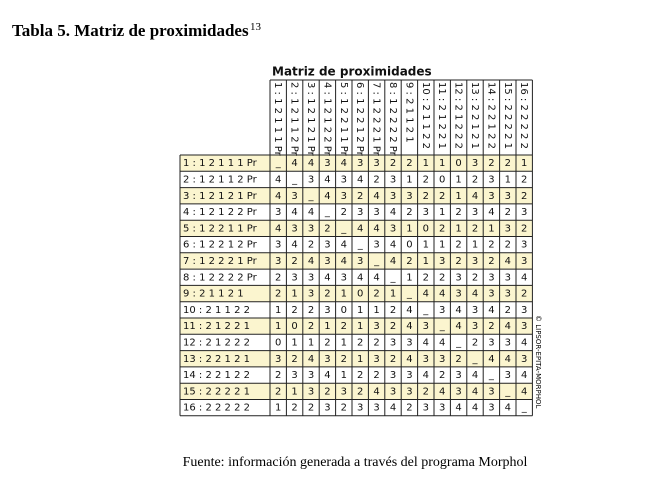 This screenshot has height=481, width=661. I want to click on row-header: 13 : 2 2 1 2 1, so click(216, 359).